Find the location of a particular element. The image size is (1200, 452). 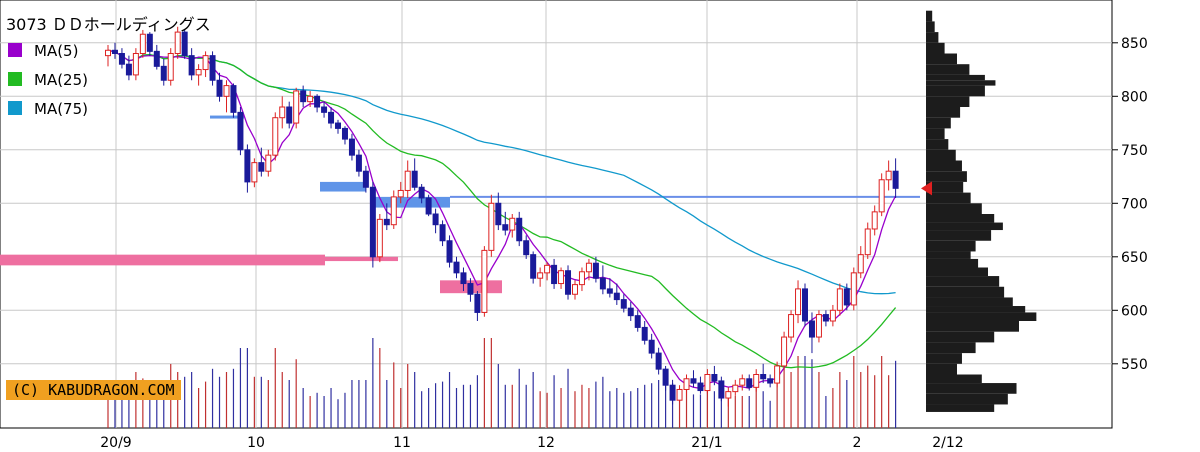

credit-badge: (C) KABUDRAGON.COM is located at coordinates (93, 390).